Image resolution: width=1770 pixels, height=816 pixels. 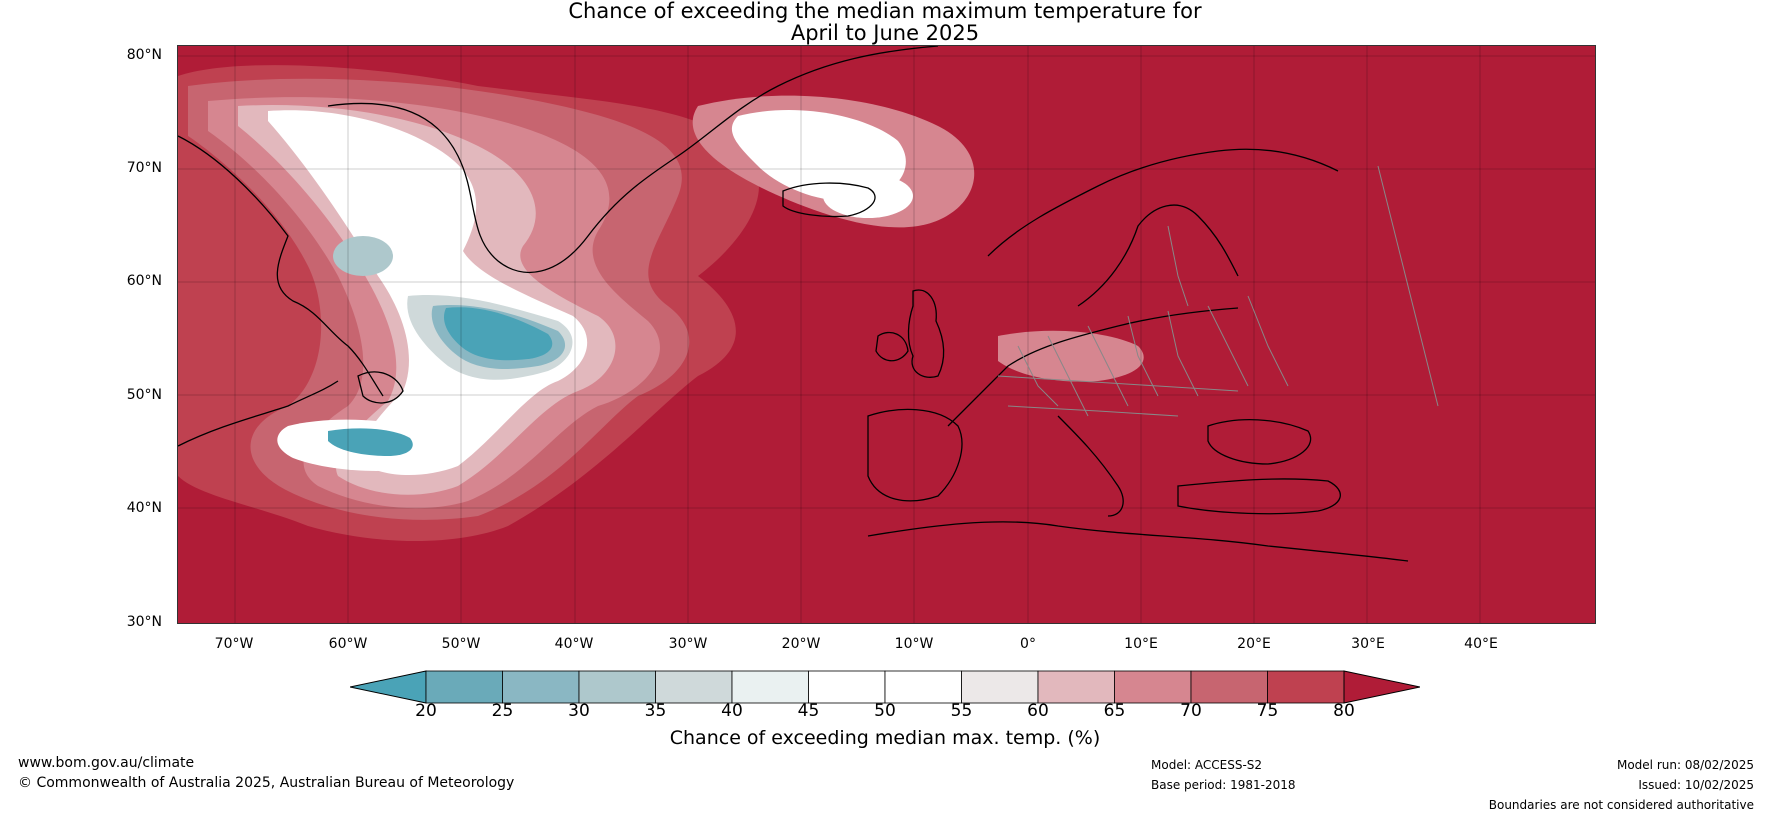 What do you see at coordinates (1191, 711) in the screenshot?
I see `colorbar-tick-label: 70` at bounding box center [1191, 711].